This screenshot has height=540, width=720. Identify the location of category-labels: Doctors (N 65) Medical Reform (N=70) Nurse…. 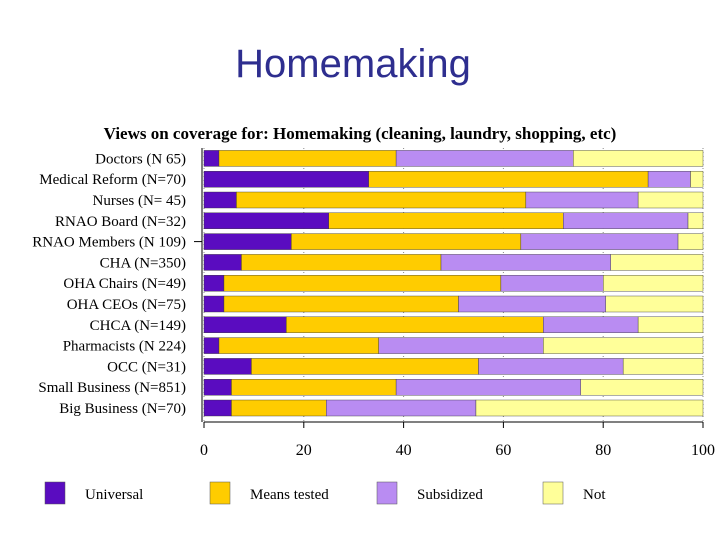
(109, 284).